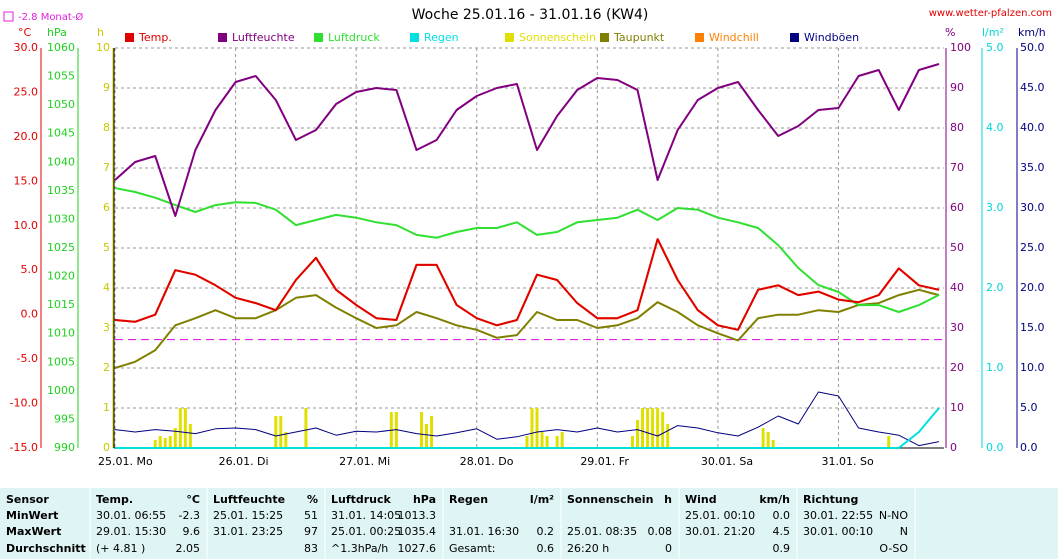 This screenshot has height=559, width=1058. What do you see at coordinates (417, 531) in the screenshot?
I see `table-cell-value: 1035.4` at bounding box center [417, 531].